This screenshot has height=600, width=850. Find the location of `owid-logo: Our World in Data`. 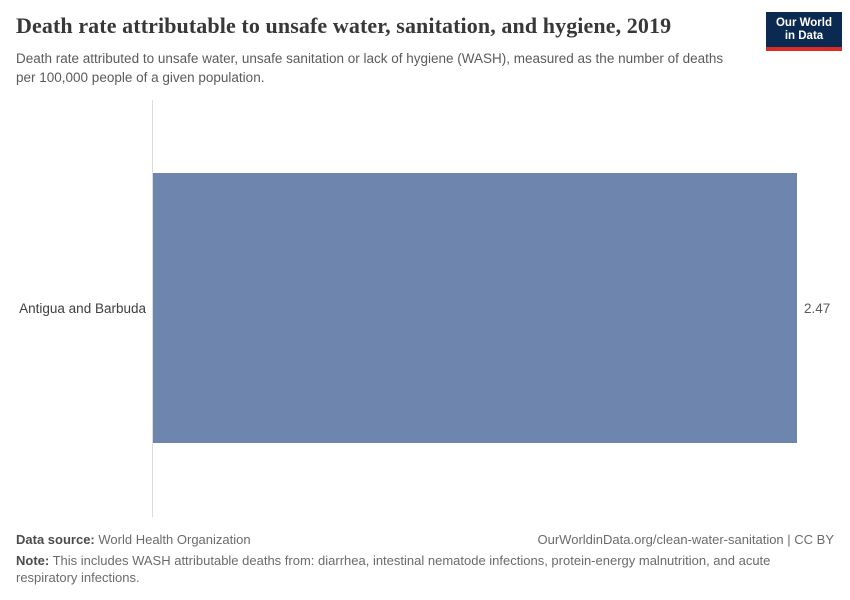

owid-logo: Our World in Data is located at coordinates (804, 31).